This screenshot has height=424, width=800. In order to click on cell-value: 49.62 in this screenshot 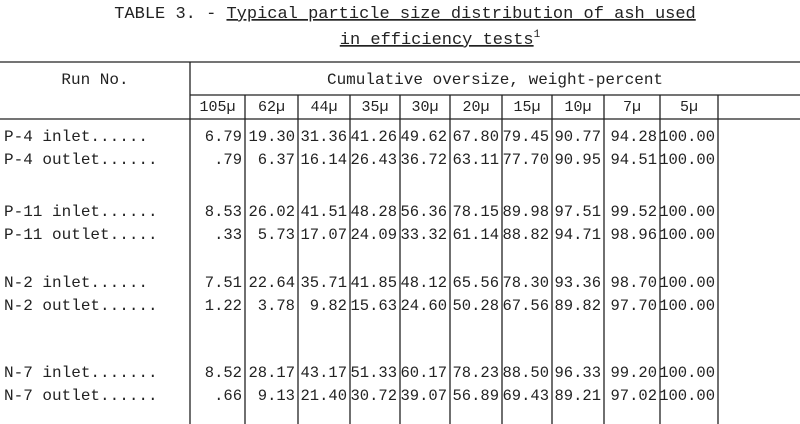, I will do `click(423, 137)`.